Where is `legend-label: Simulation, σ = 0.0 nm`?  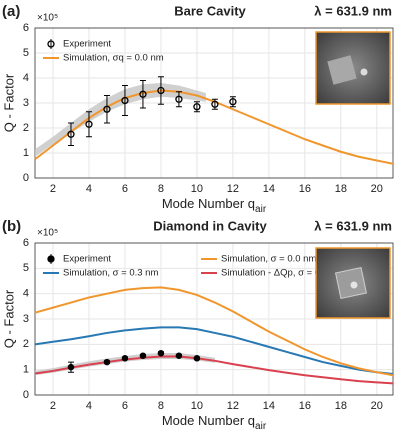 legend-label: Simulation, σ = 0.0 nm is located at coordinates (268, 259).